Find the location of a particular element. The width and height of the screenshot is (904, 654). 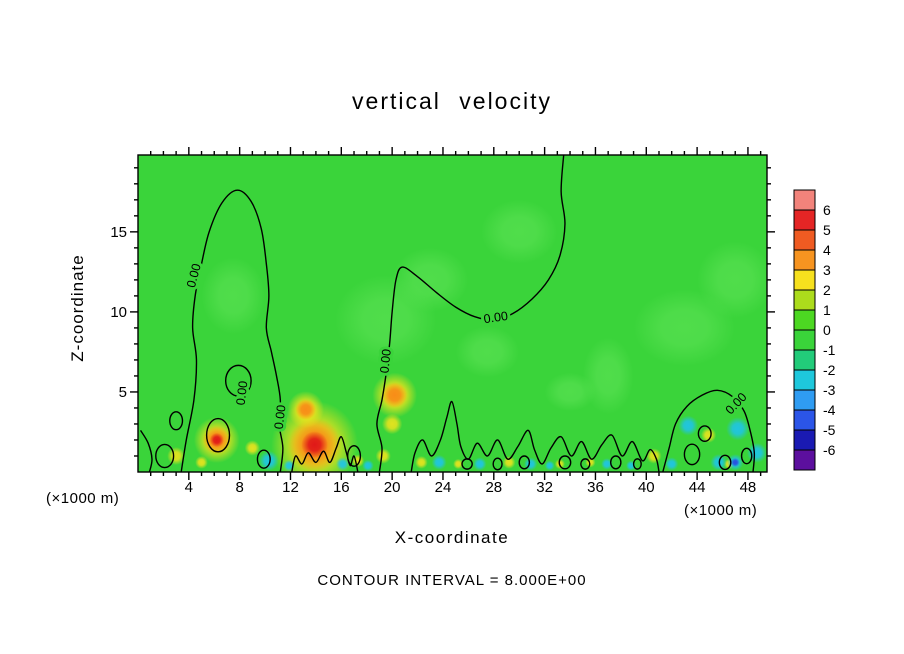

x-tick-label: 40 is located at coordinates (646, 487).